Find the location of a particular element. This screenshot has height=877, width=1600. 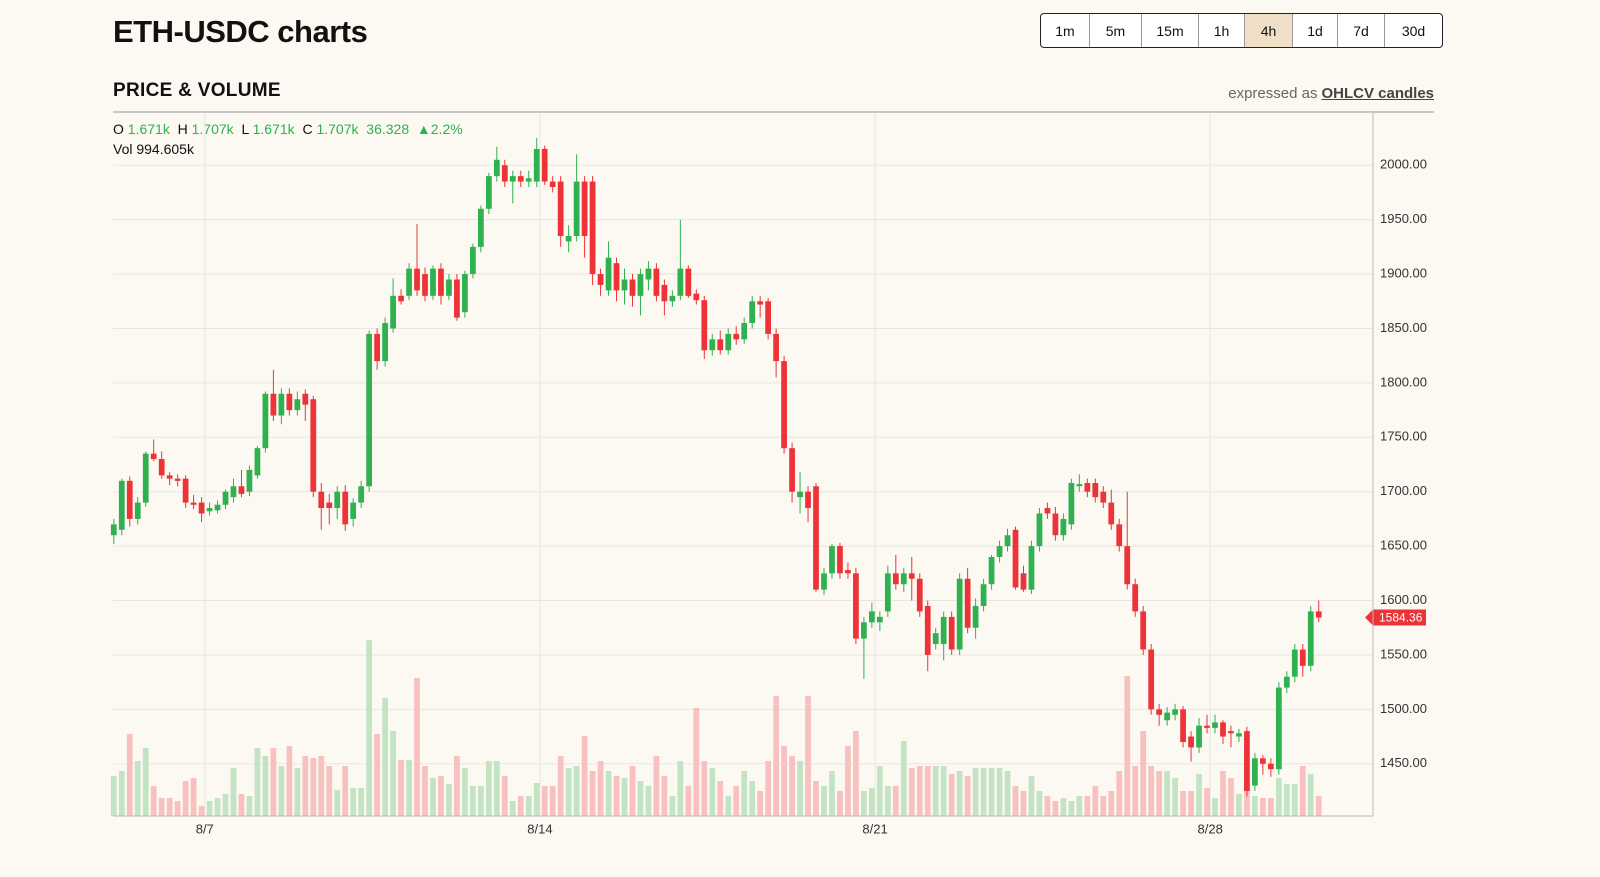

interval-button: 1m is located at coordinates (1065, 30).